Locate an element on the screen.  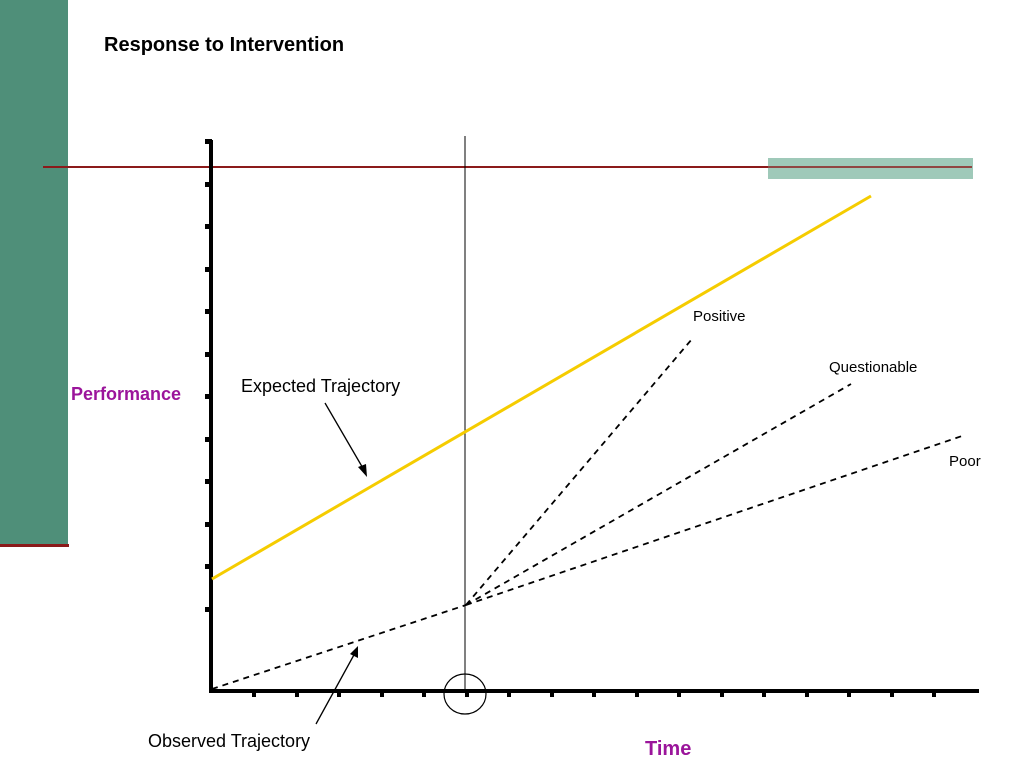
x-axis-ticks is located at coordinates (594, 693).